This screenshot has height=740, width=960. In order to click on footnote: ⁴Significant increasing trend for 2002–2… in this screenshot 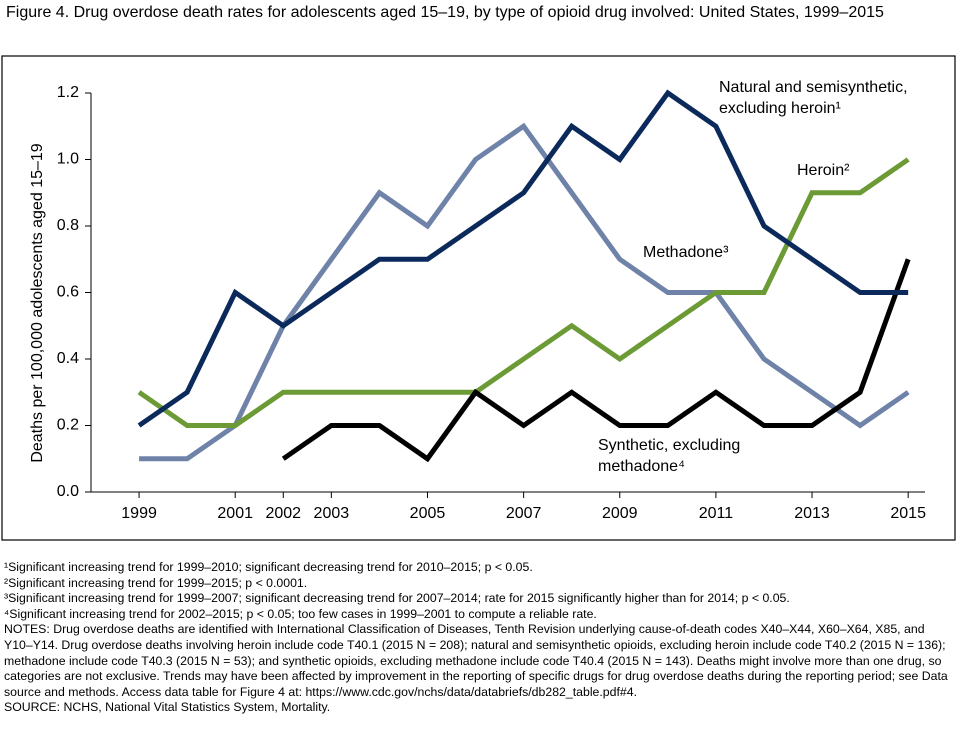, I will do `click(300, 613)`.